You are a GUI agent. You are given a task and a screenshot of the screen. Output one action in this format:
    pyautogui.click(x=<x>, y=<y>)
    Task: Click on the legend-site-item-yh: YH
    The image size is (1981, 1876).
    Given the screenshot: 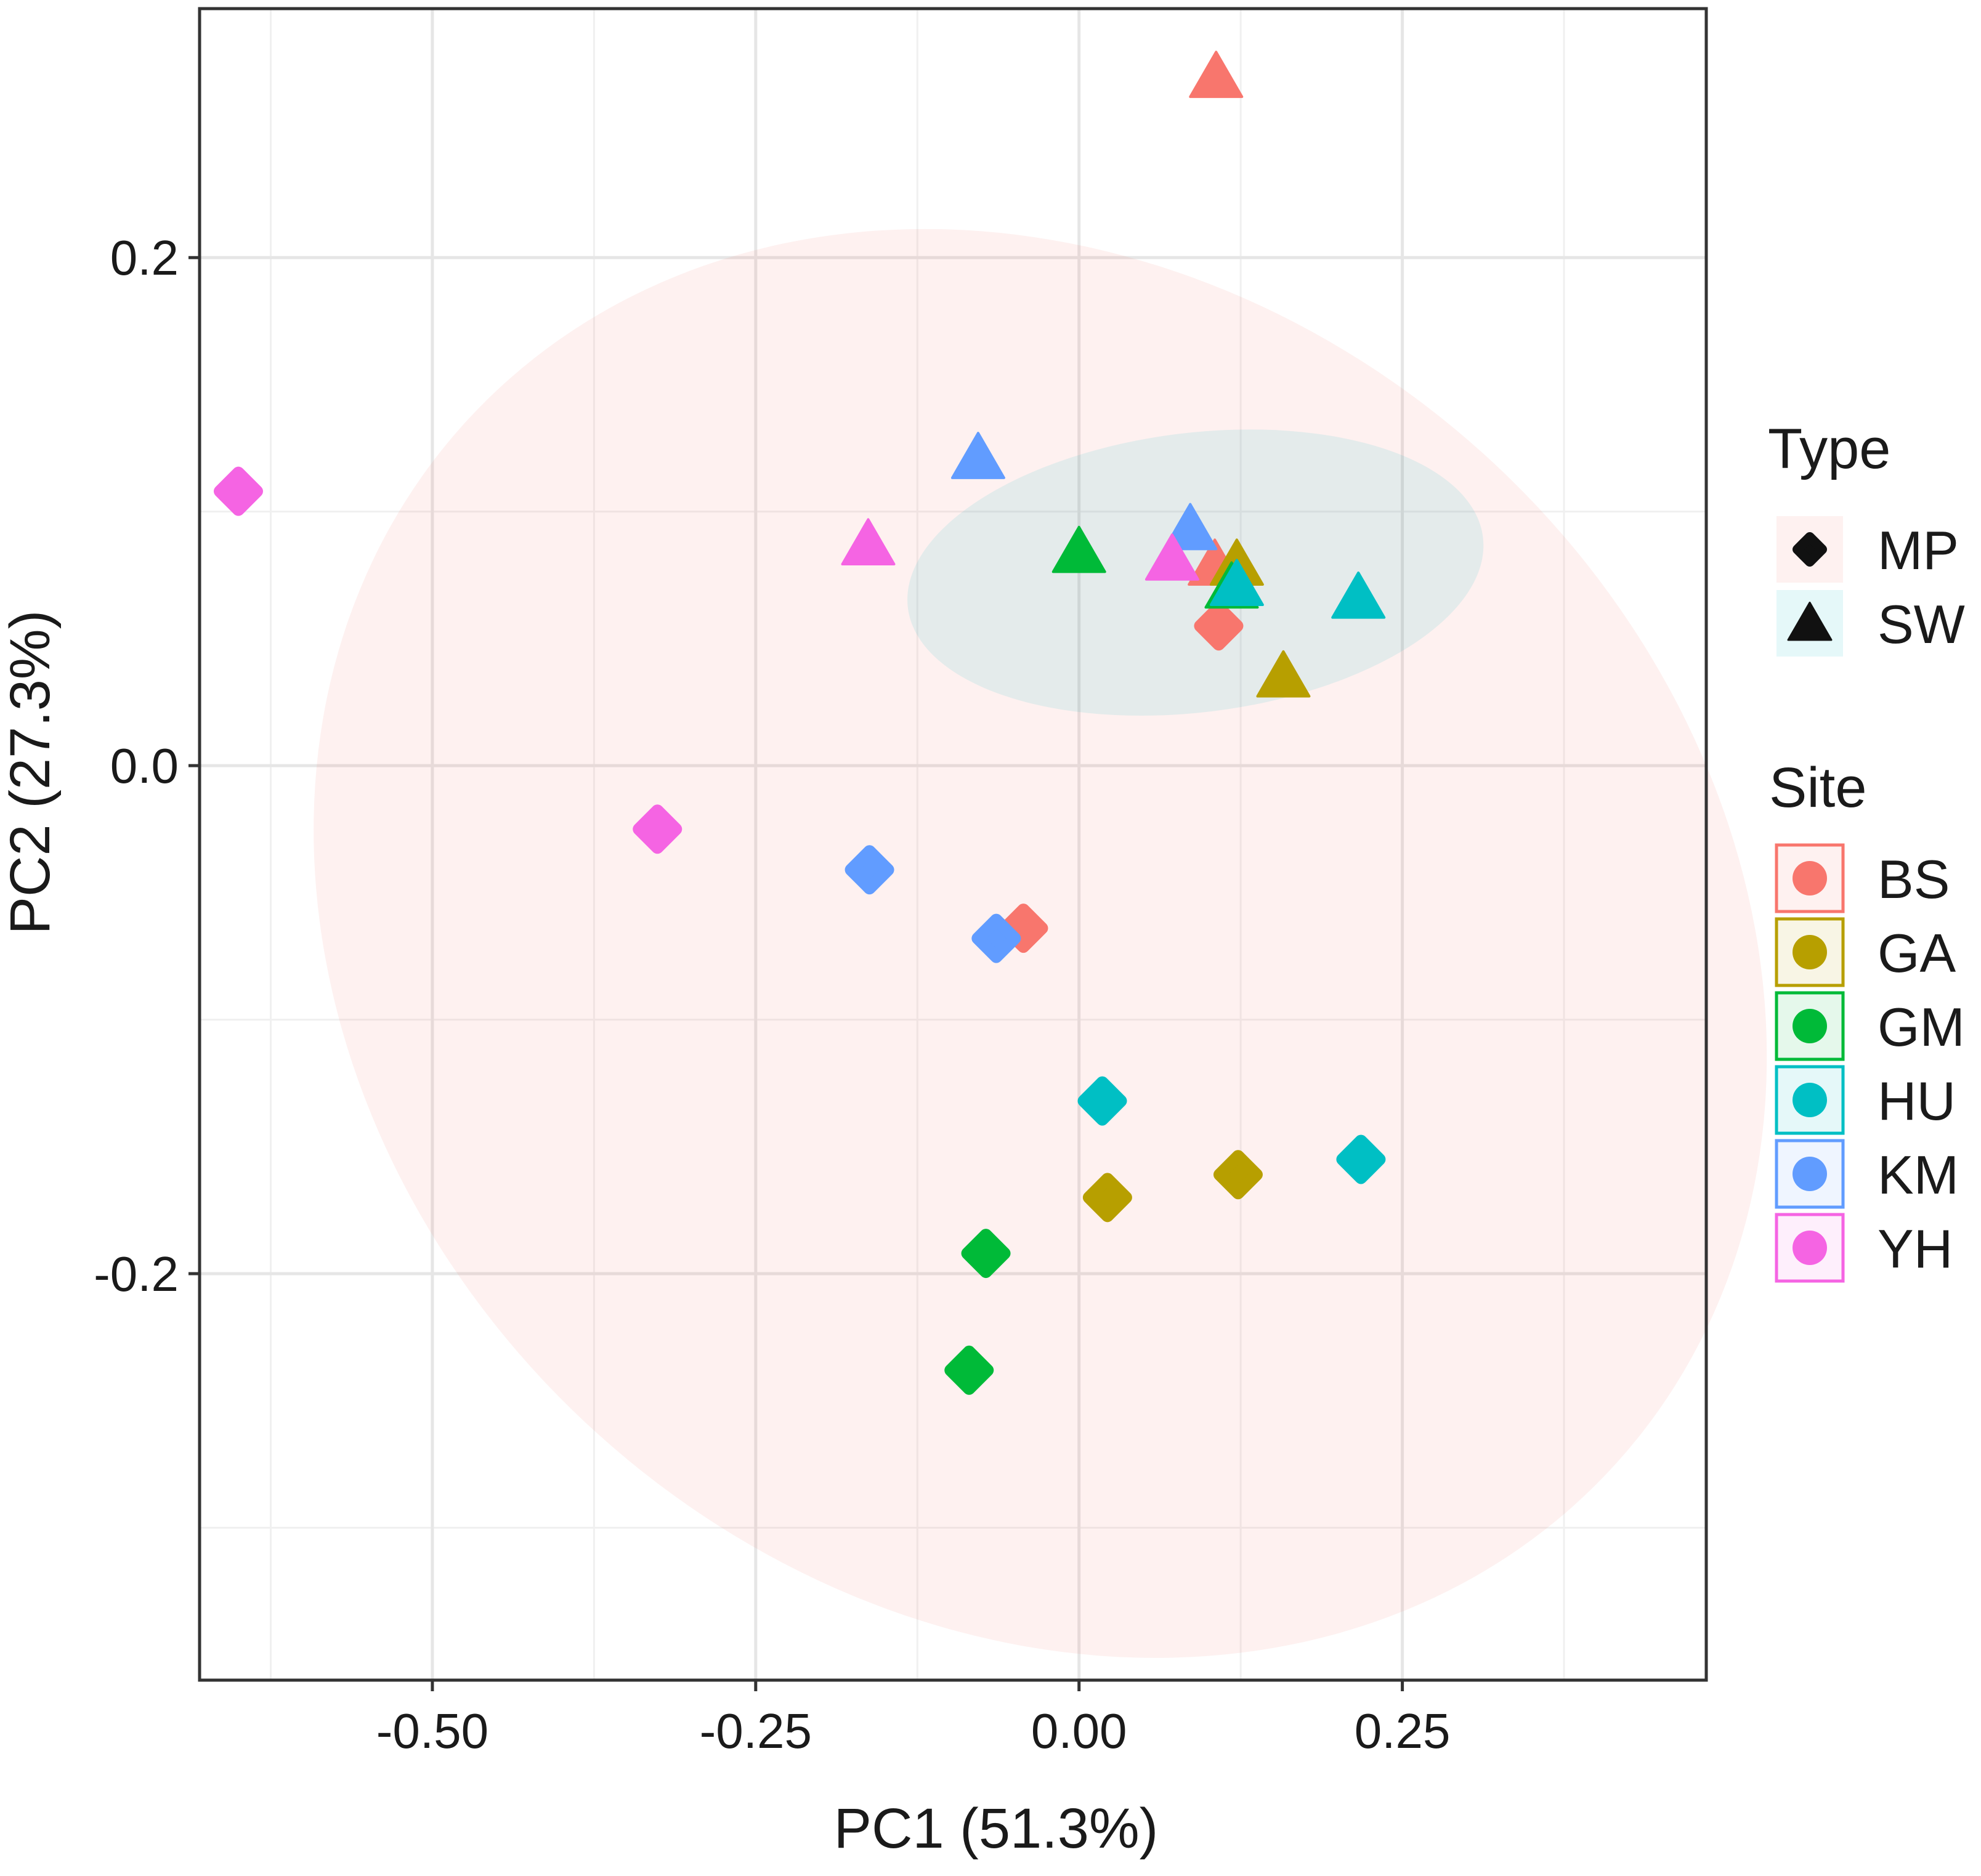 What is the action you would take?
    pyautogui.click(x=1864, y=1248)
    